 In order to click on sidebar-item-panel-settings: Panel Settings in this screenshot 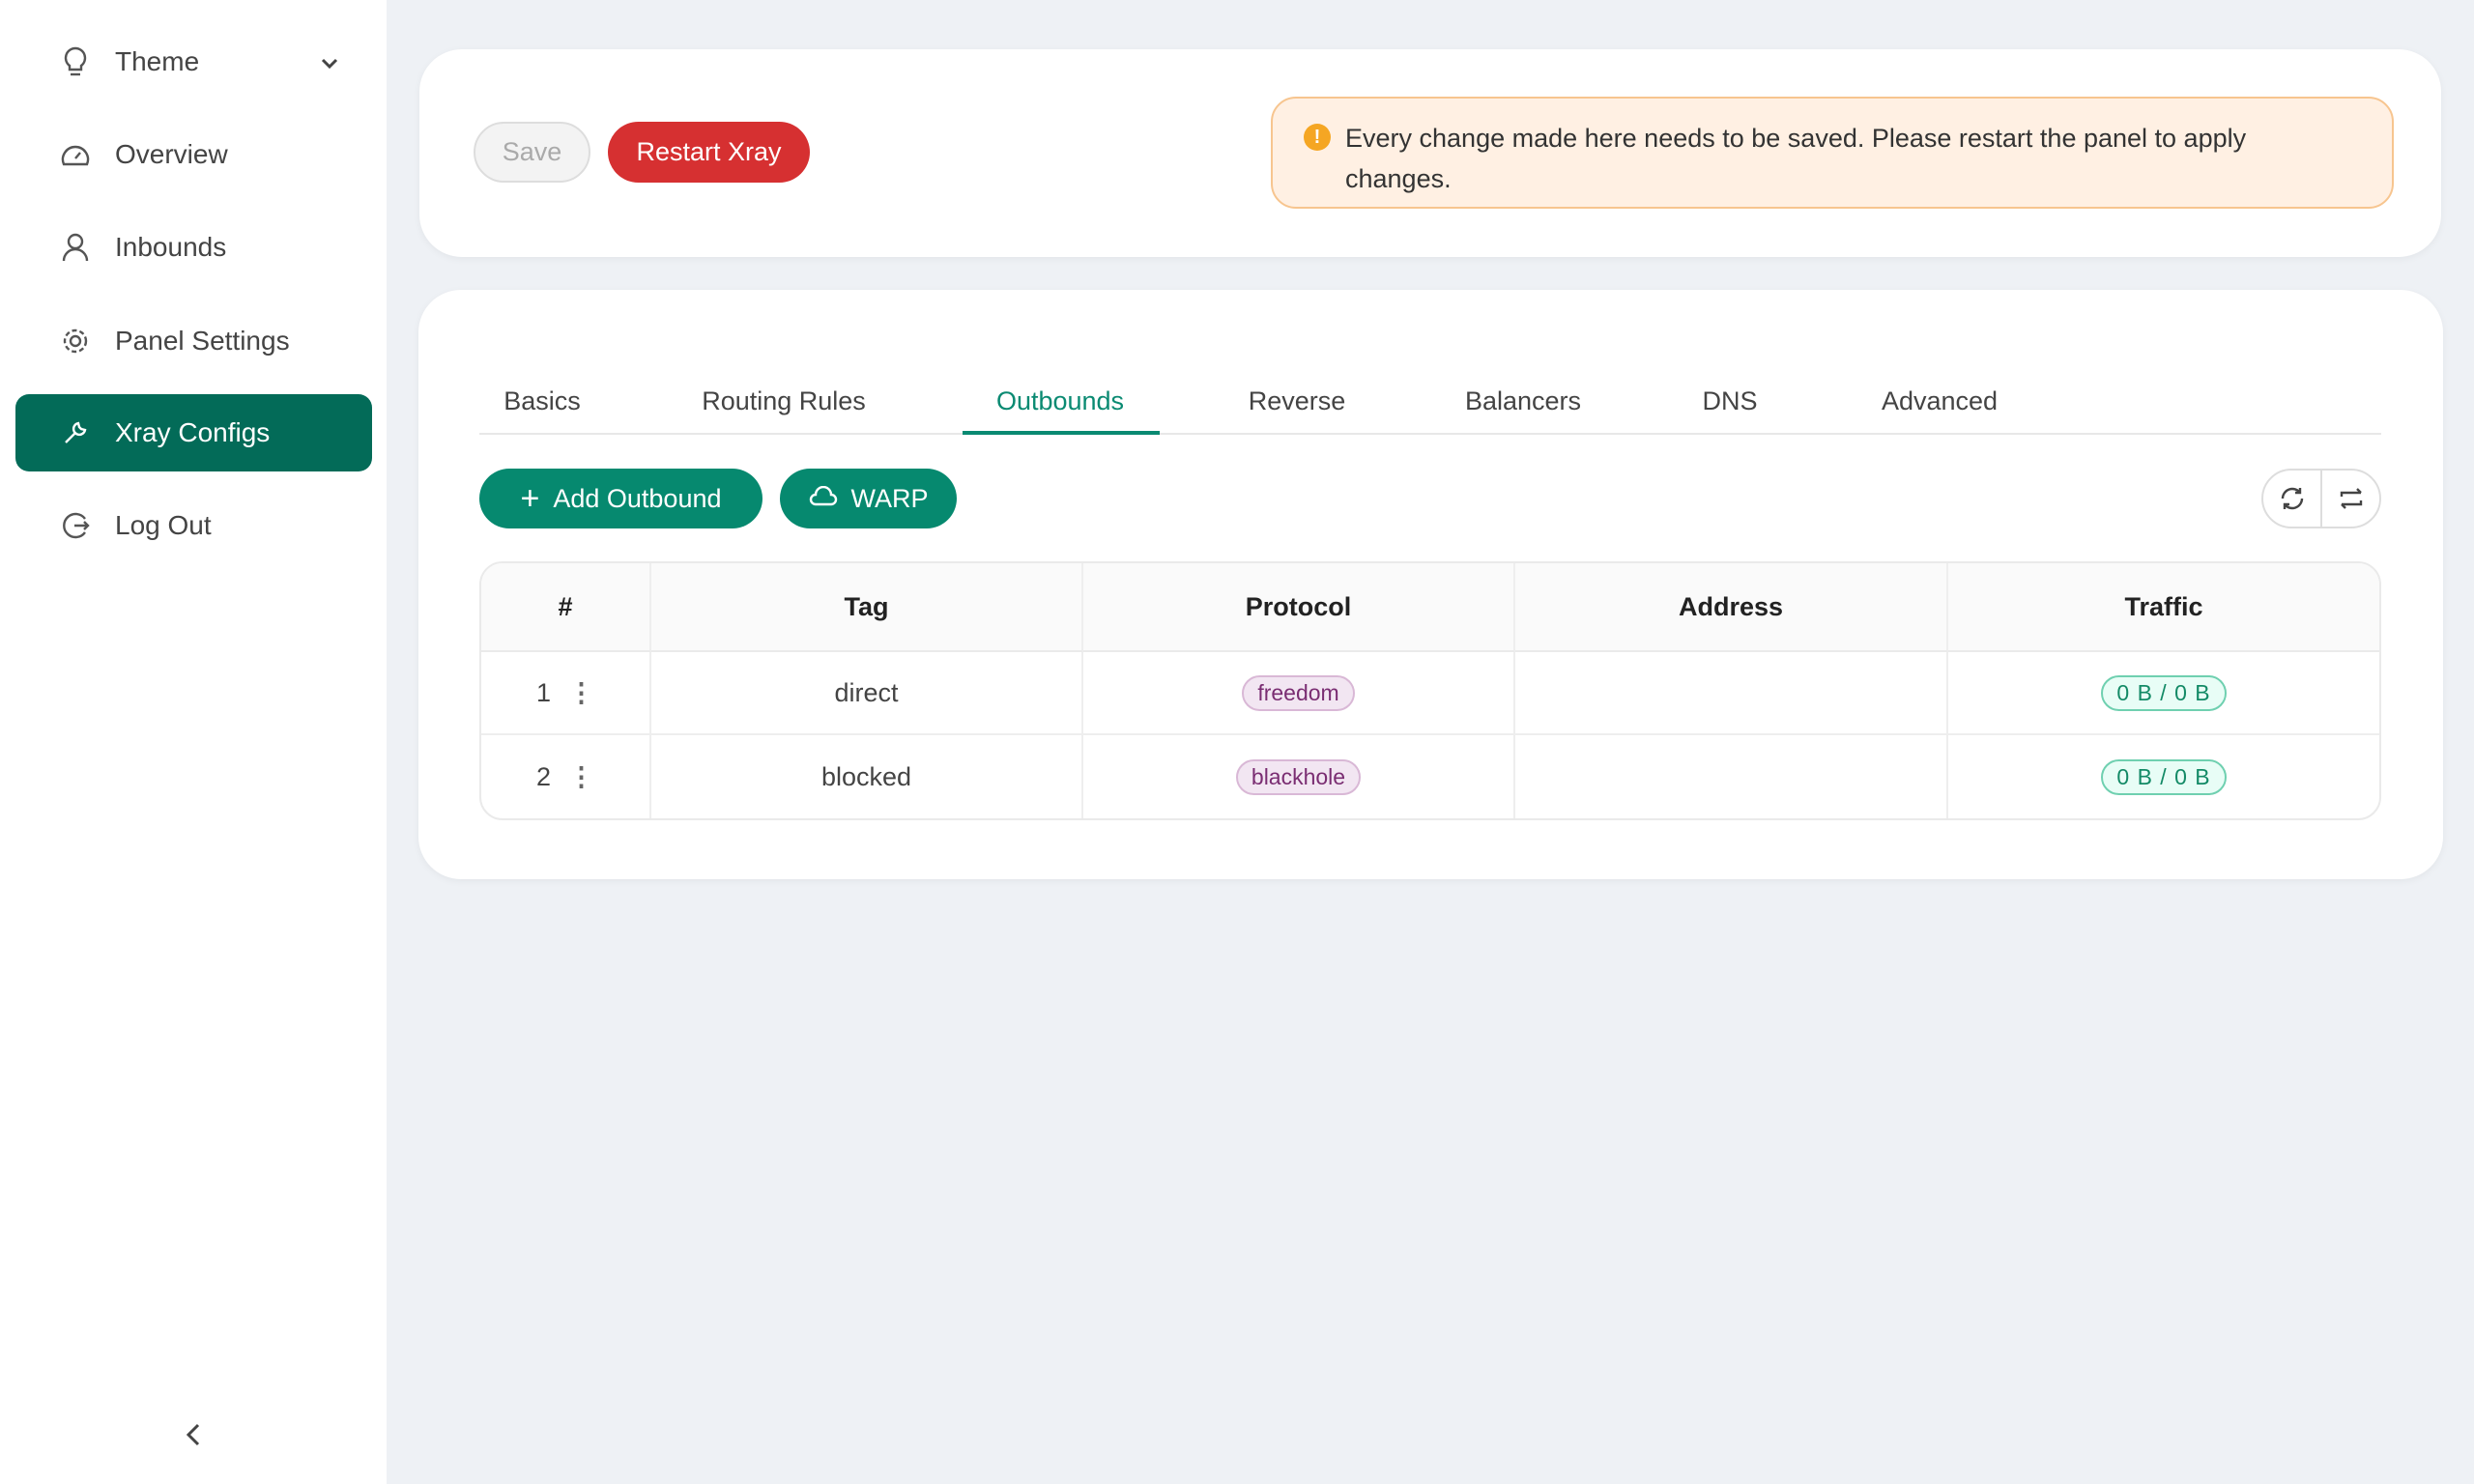, I will do `click(193, 341)`.